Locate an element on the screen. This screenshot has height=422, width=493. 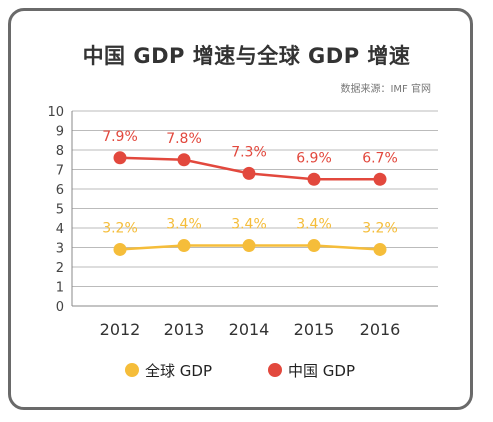
legend-item-world: 全球 GDP is located at coordinates (168, 370).